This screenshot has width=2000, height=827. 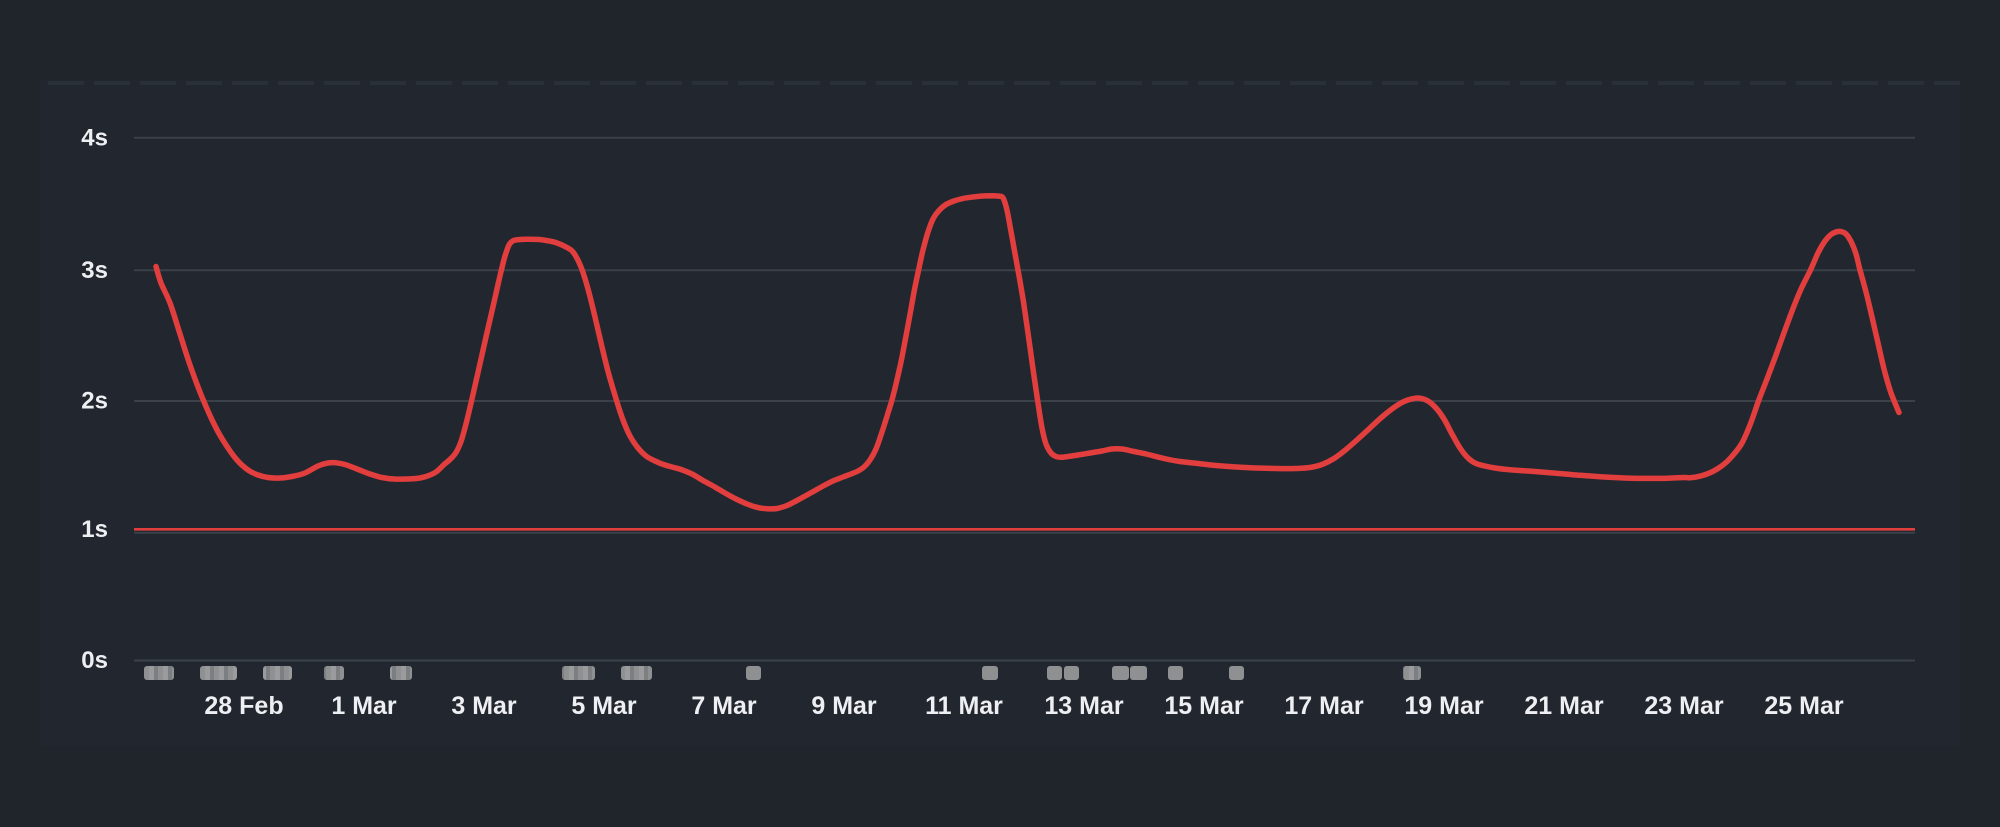 I want to click on svg-text: 23 Mar, so click(x=1683, y=706).